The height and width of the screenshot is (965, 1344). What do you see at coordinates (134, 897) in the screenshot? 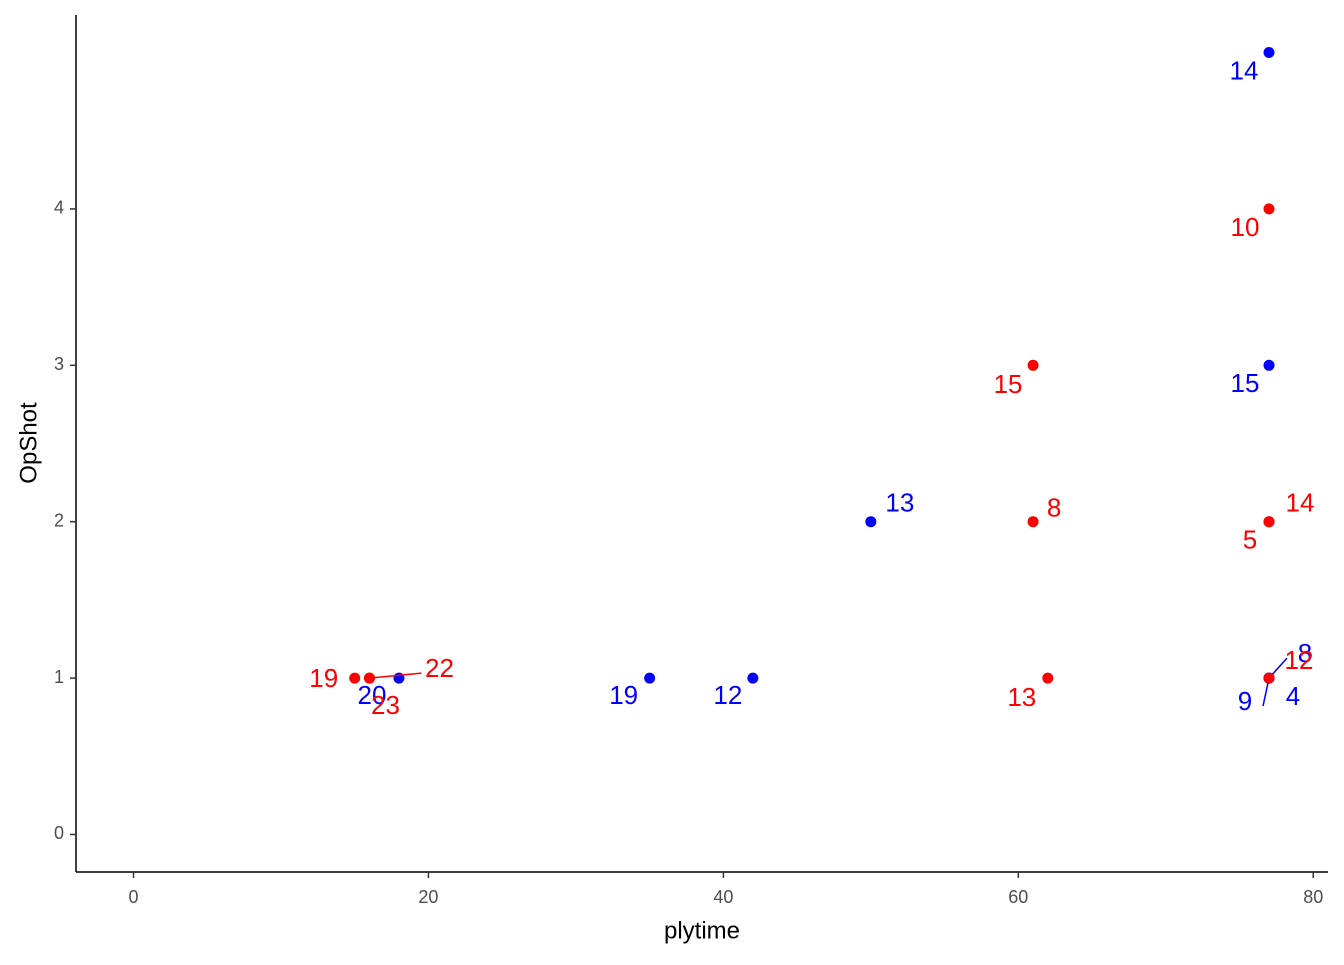
I see `x-tick-label: 0` at bounding box center [134, 897].